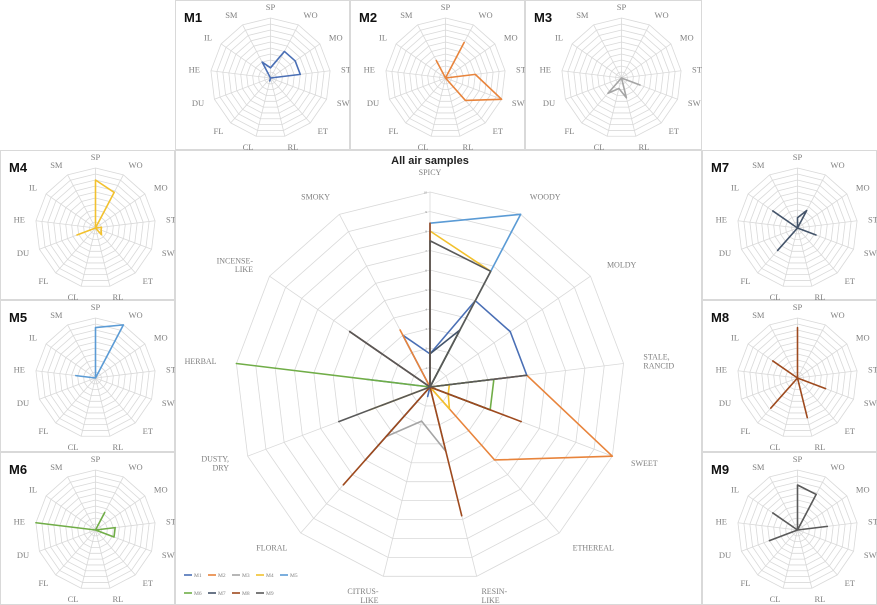 This screenshot has height=605, width=877. I want to click on small-radar-m4: SP WO MO ST SW ET RL CL FL DU HE IL SM M4, so click(88, 226).